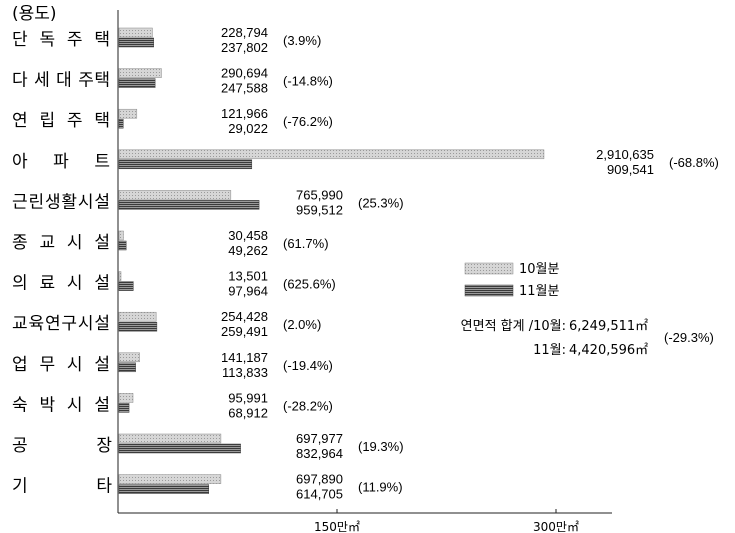 The image size is (735, 533). I want to click on value-label-nov: 832,964, so click(319, 453).